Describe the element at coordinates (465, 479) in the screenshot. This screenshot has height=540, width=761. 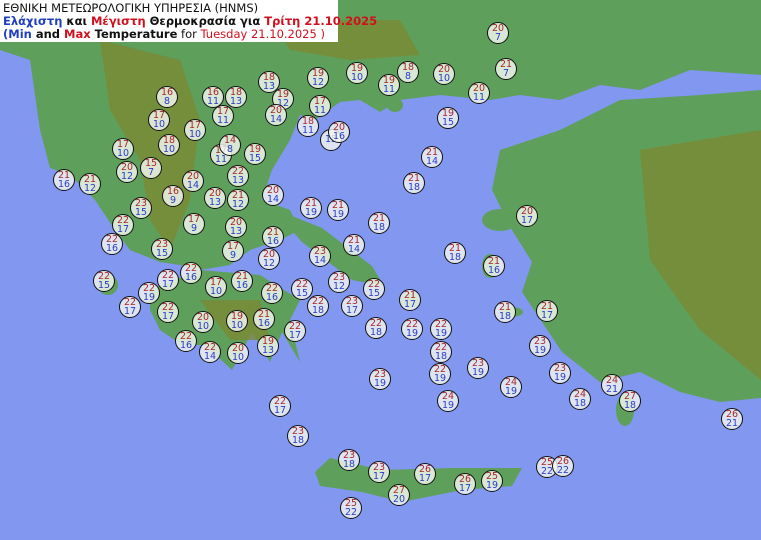
I see `max-temp: 26` at that location.